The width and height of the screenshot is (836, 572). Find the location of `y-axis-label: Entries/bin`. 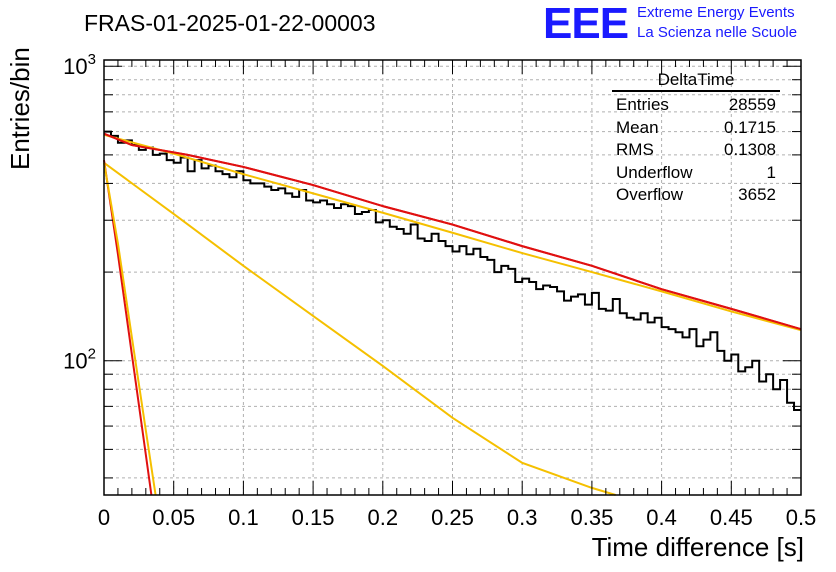

y-axis-label: Entries/bin is located at coordinates (20, 108).